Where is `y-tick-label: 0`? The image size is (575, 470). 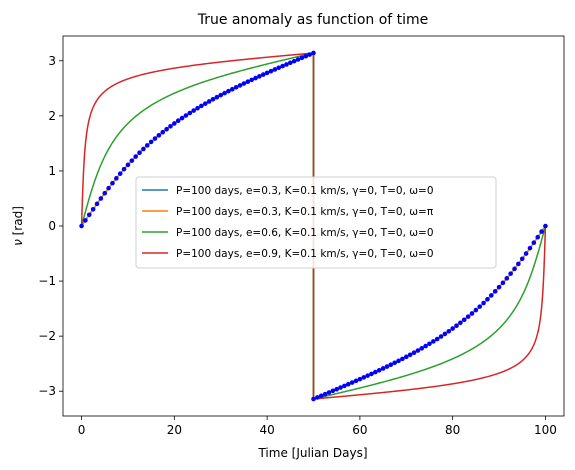 y-tick-label: 0 is located at coordinates (52, 226).